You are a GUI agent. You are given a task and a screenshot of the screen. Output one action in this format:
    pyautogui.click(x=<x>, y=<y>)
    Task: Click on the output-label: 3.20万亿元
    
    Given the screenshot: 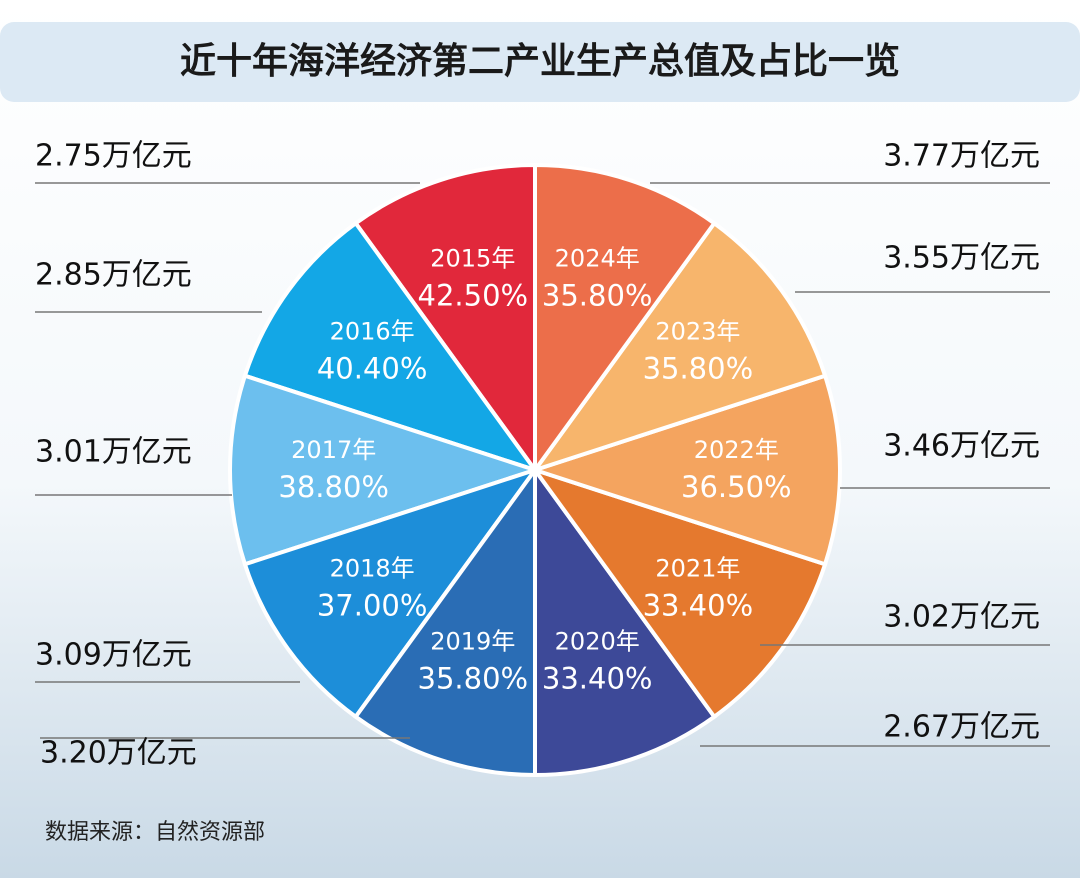 What is the action you would take?
    pyautogui.click(x=118, y=753)
    